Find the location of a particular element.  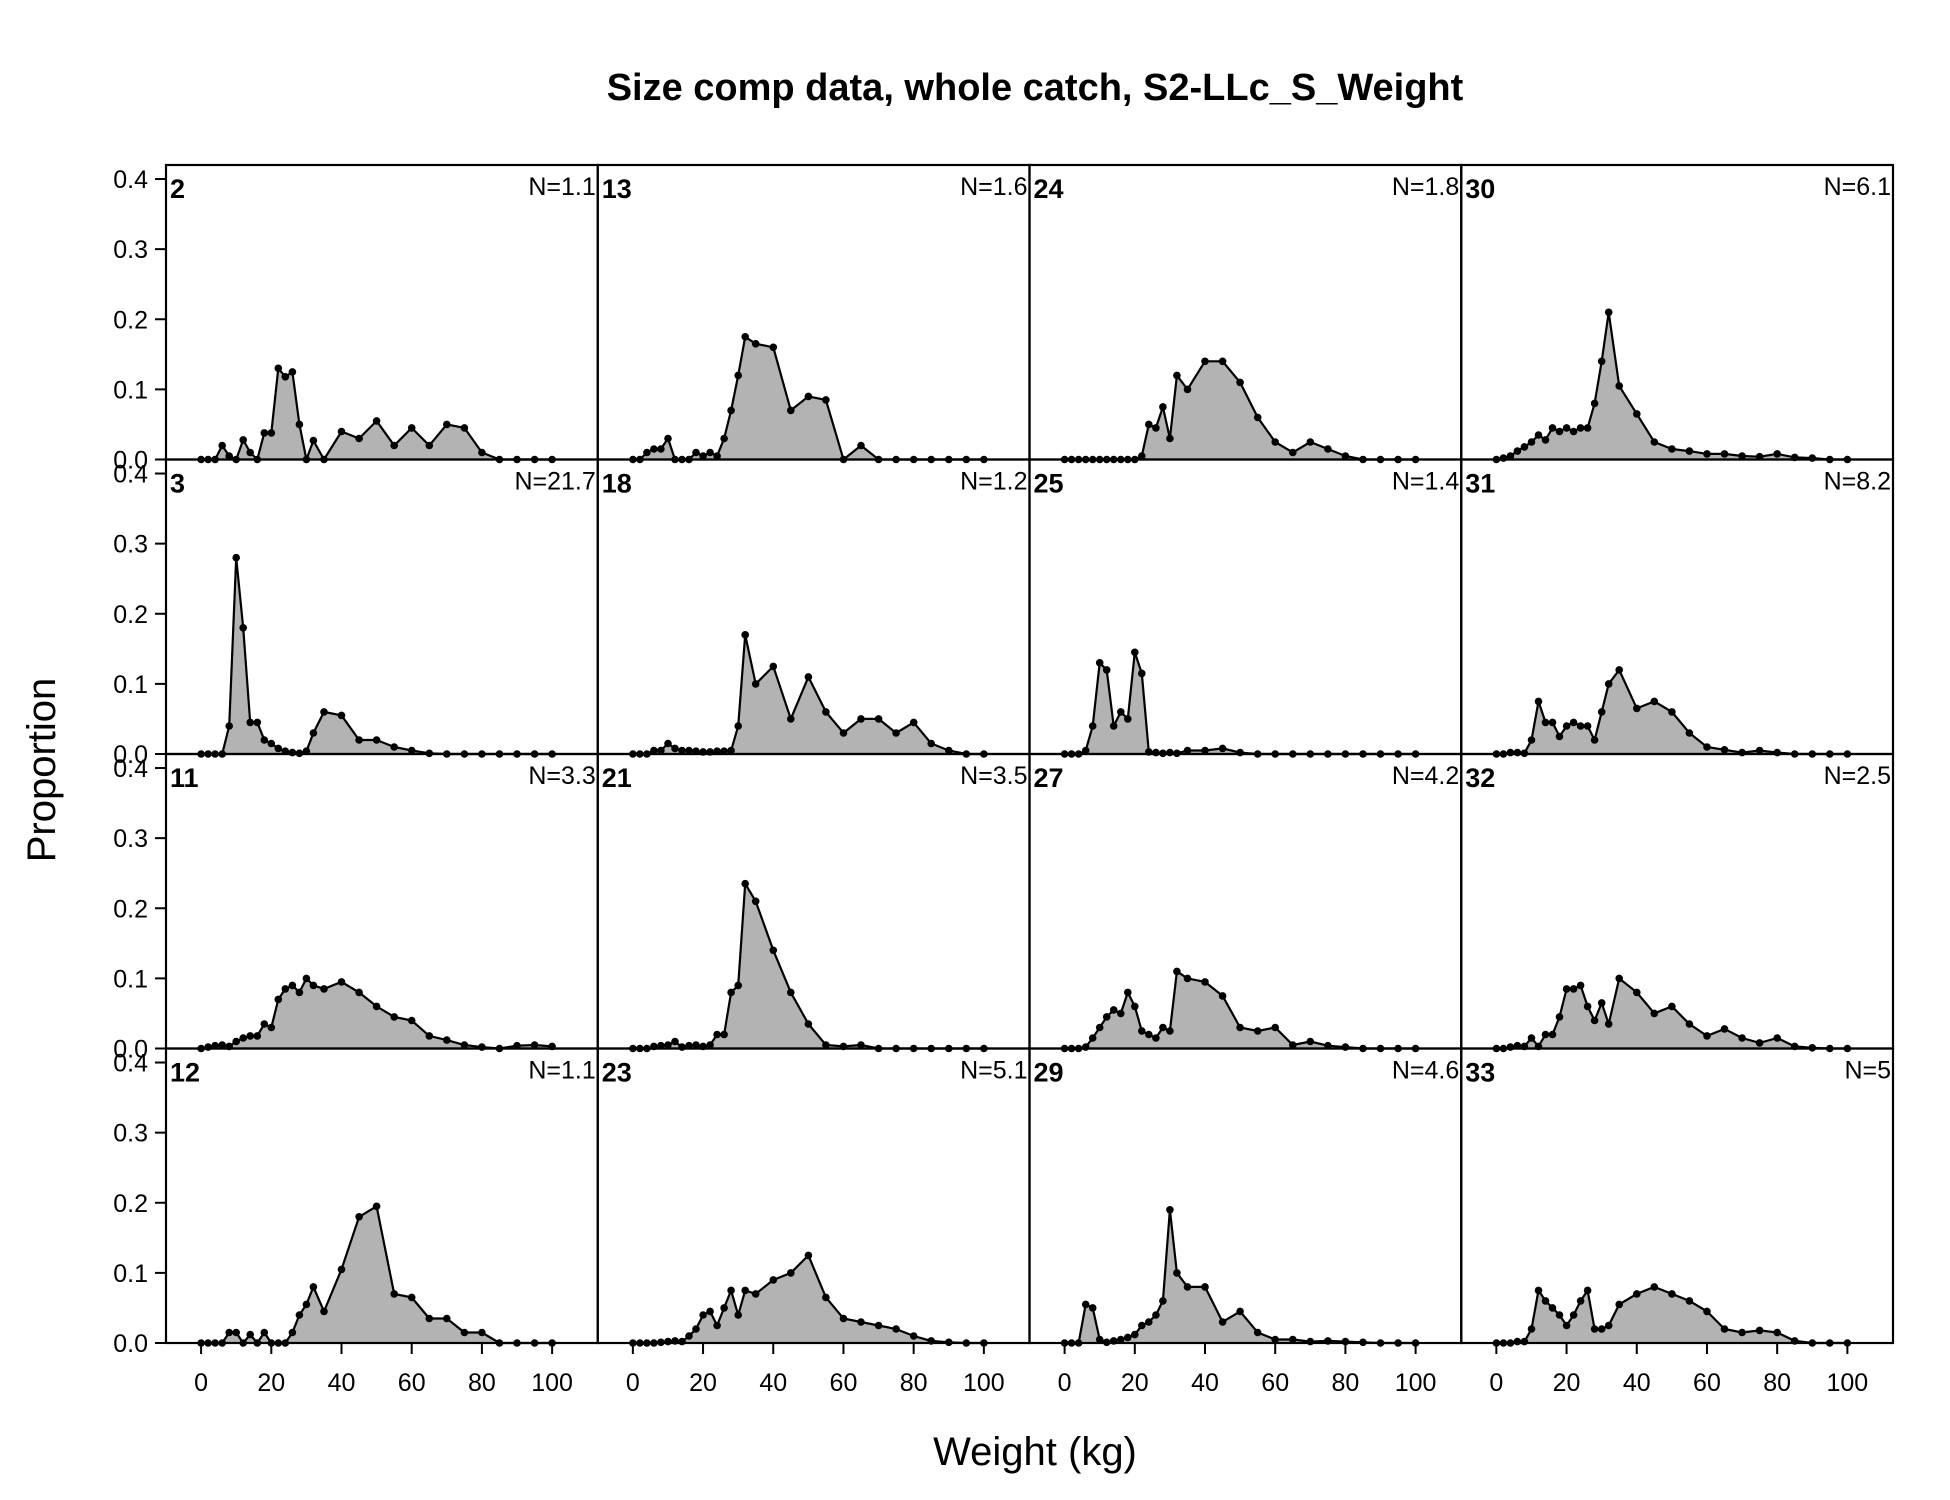

panel-3-area is located at coordinates (377, 655).